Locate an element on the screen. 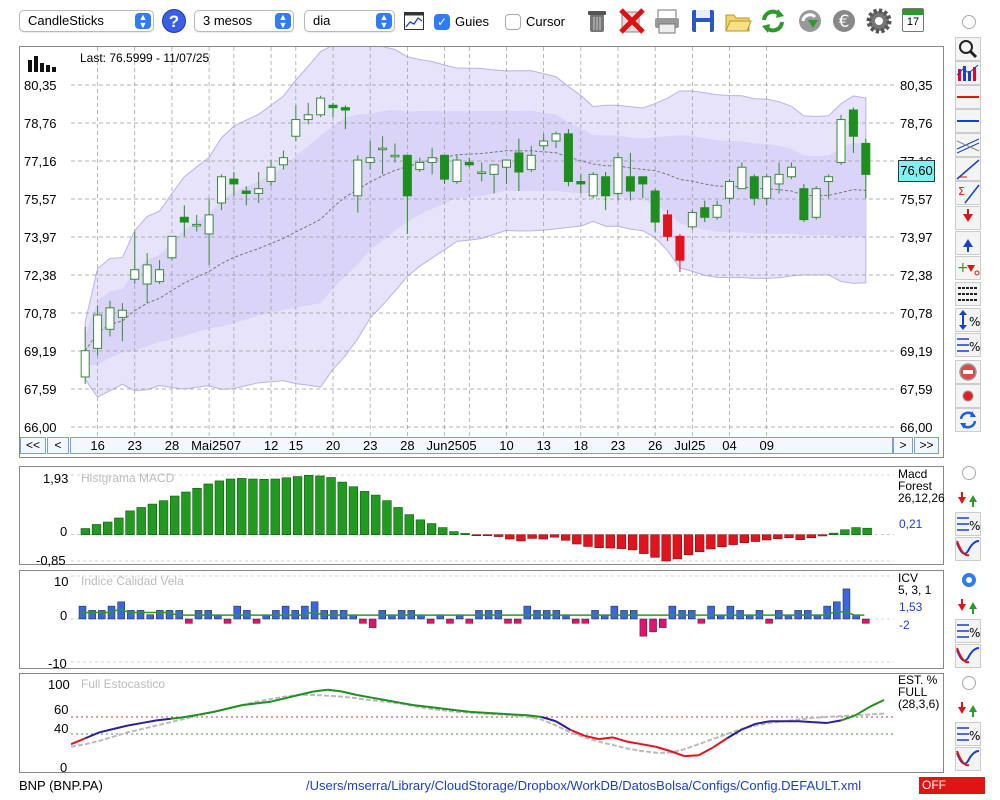  trash-icon is located at coordinates (597, 21).